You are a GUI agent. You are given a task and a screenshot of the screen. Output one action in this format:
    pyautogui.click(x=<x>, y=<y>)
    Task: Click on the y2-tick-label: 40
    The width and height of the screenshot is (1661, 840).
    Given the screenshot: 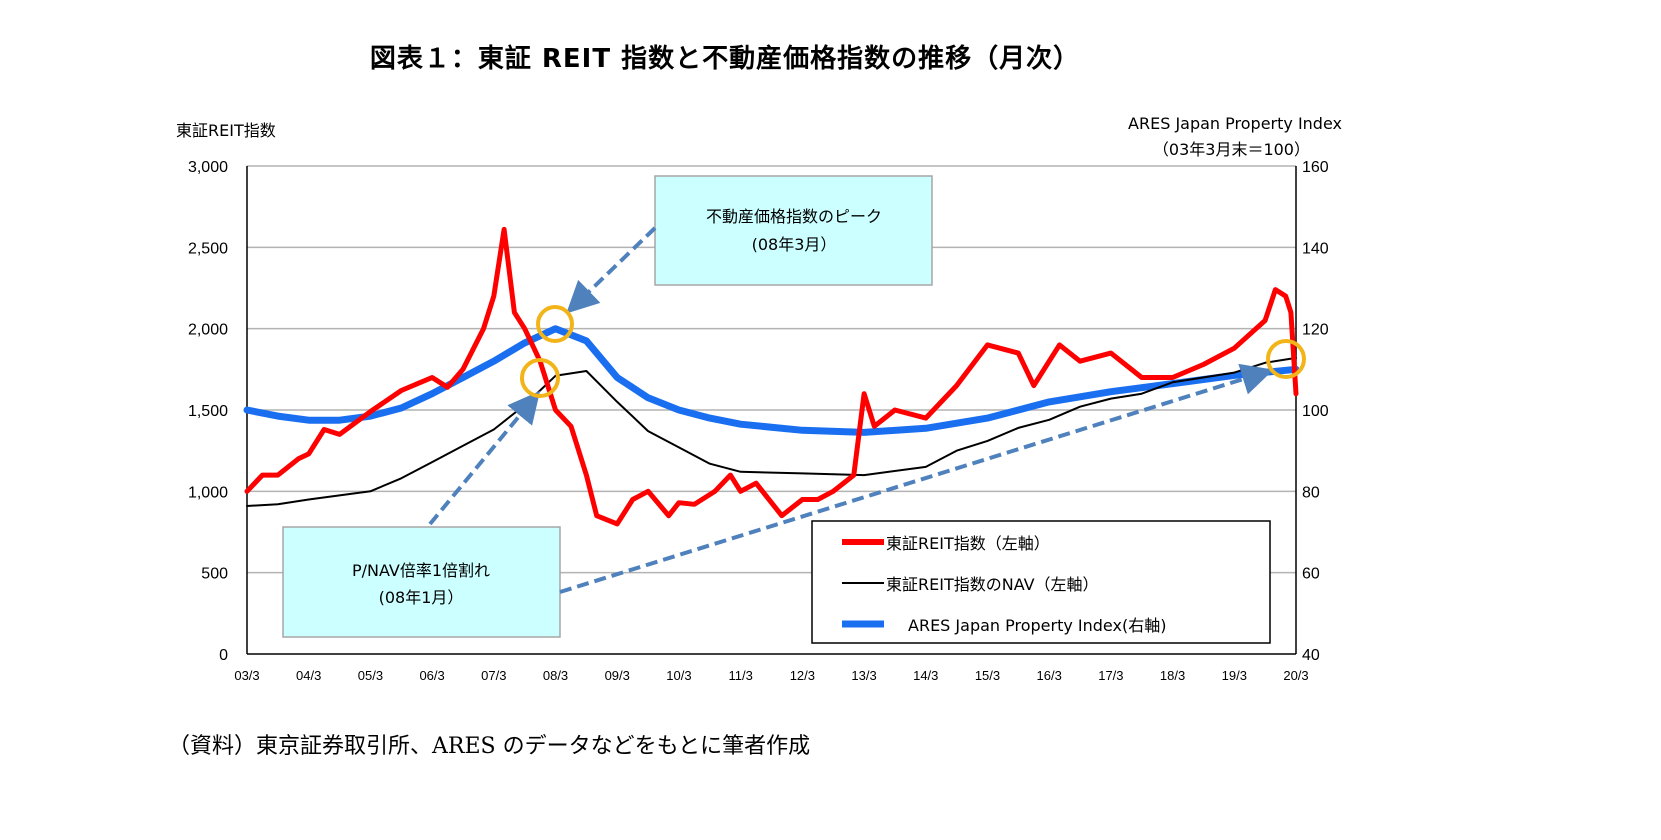 What is the action you would take?
    pyautogui.click(x=1311, y=655)
    